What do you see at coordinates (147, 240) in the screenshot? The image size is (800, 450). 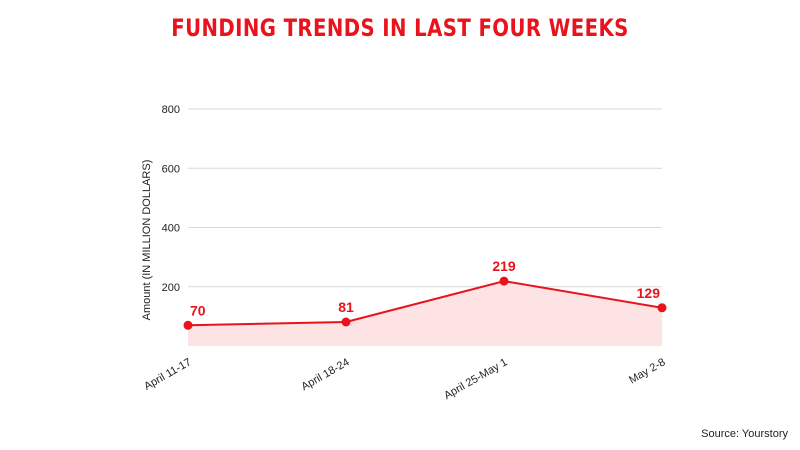 I see `y-axis-label: Amount (IN MILLION DOLLARS)` at bounding box center [147, 240].